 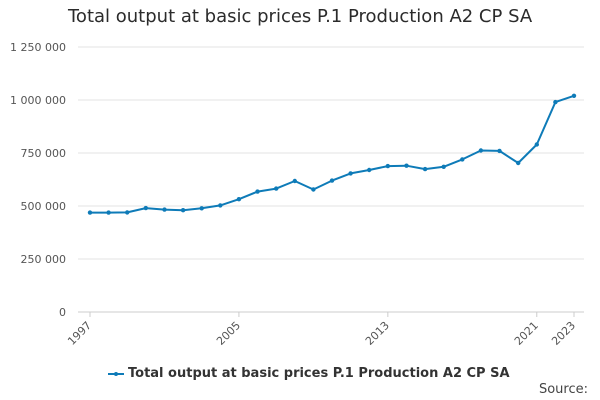 I want to click on legend-line-marker-icon, so click(x=116, y=374).